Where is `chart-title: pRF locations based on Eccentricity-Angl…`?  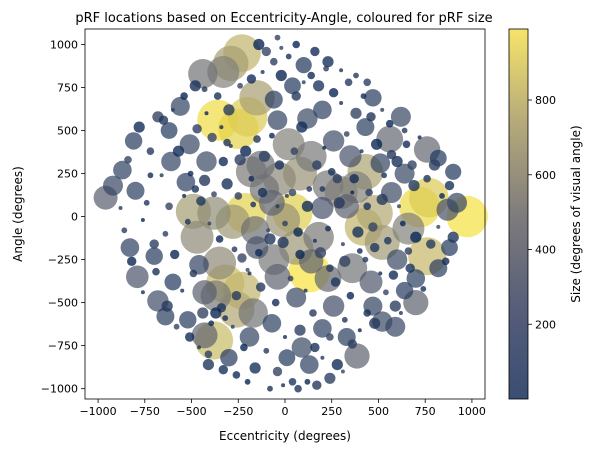 chart-title: pRF locations based on Eccentricity-Angl… is located at coordinates (283, 18).